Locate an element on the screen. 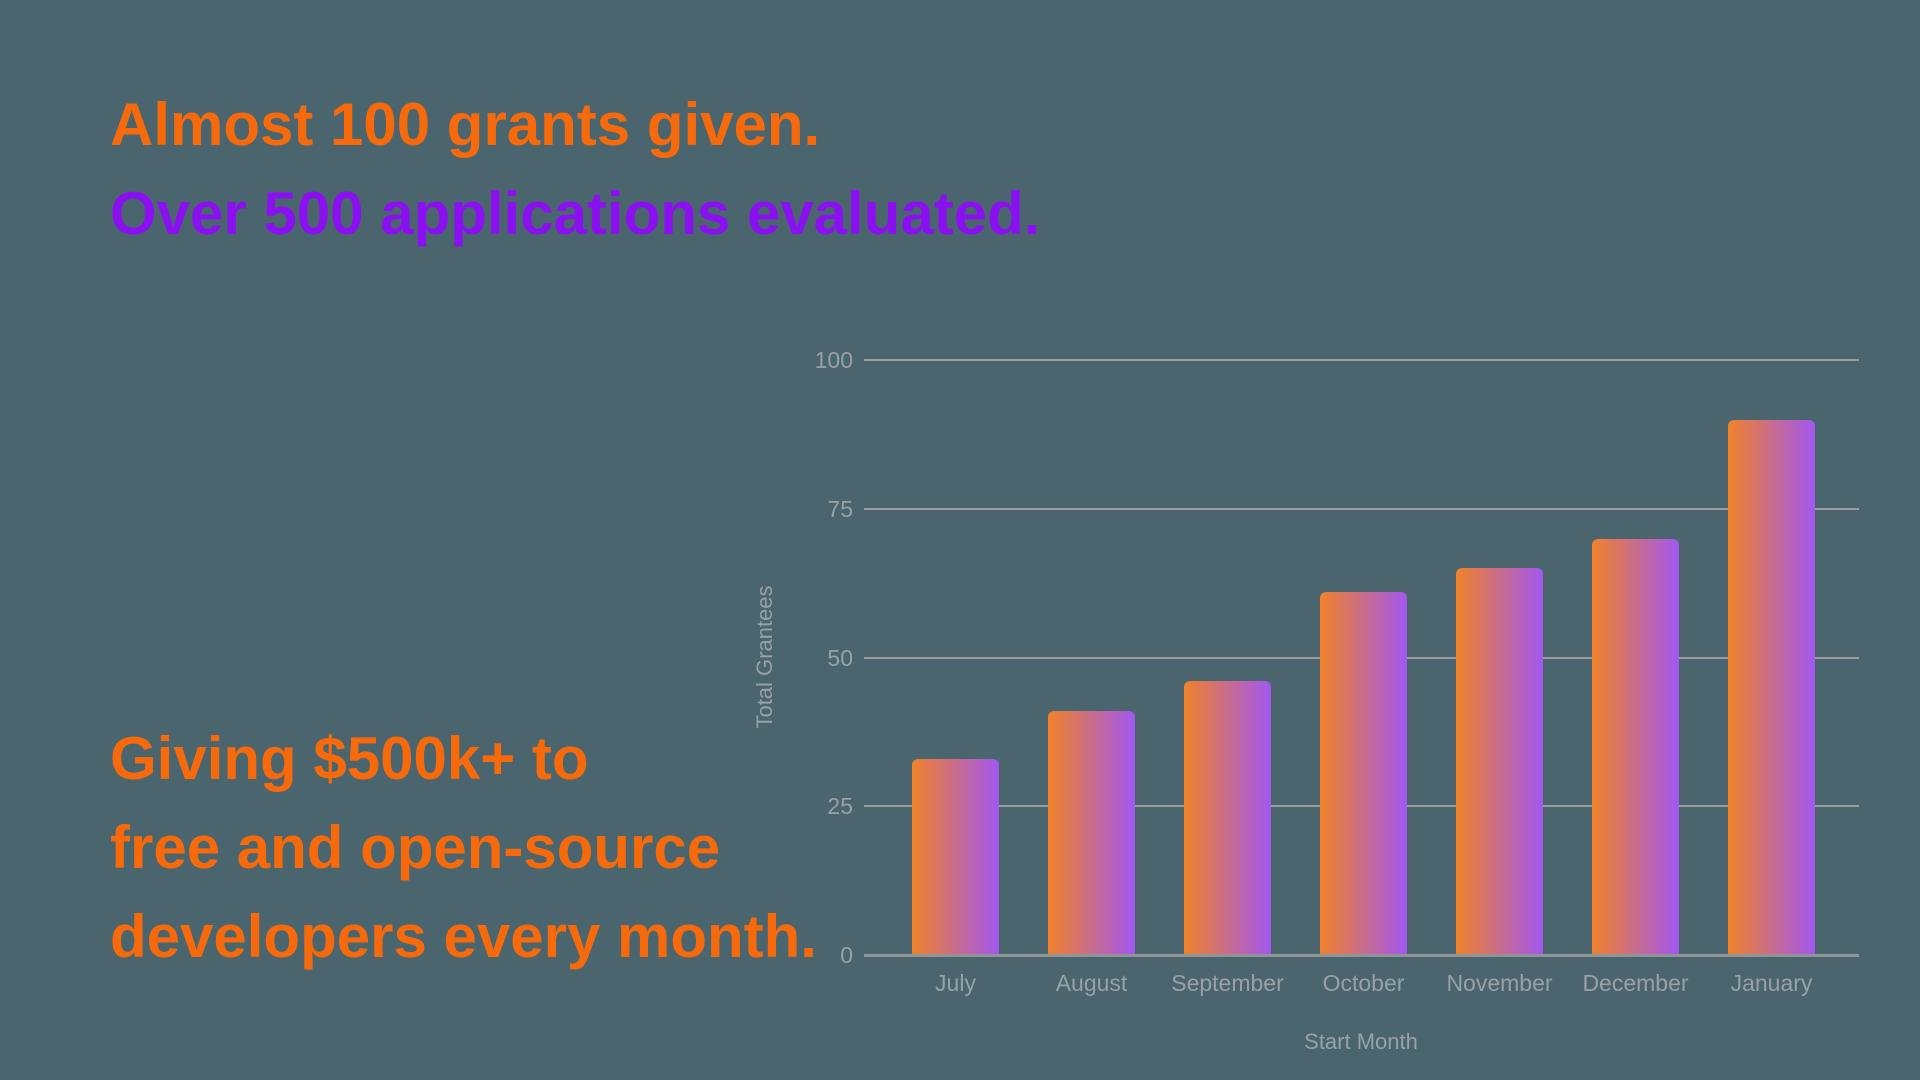  x-tick-label-october: October is located at coordinates (1363, 983).